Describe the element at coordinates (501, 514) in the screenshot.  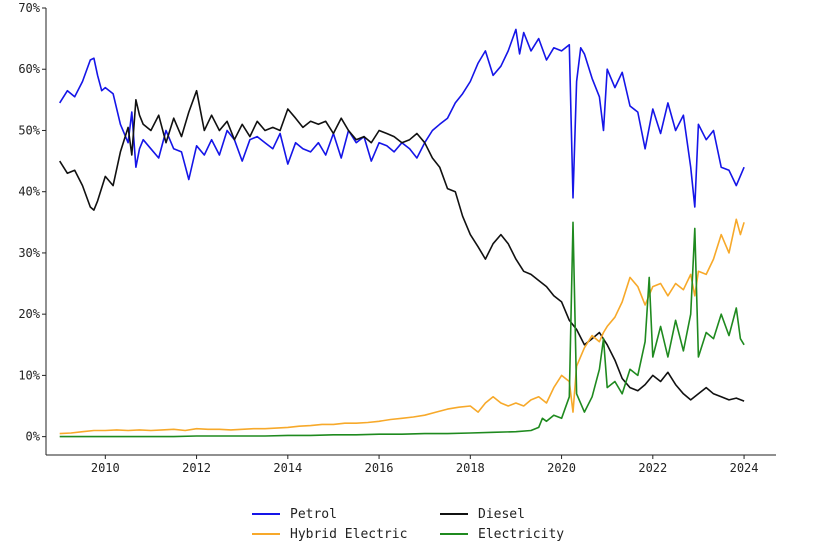
I see `legend-label-diesel: Diesel` at that location.